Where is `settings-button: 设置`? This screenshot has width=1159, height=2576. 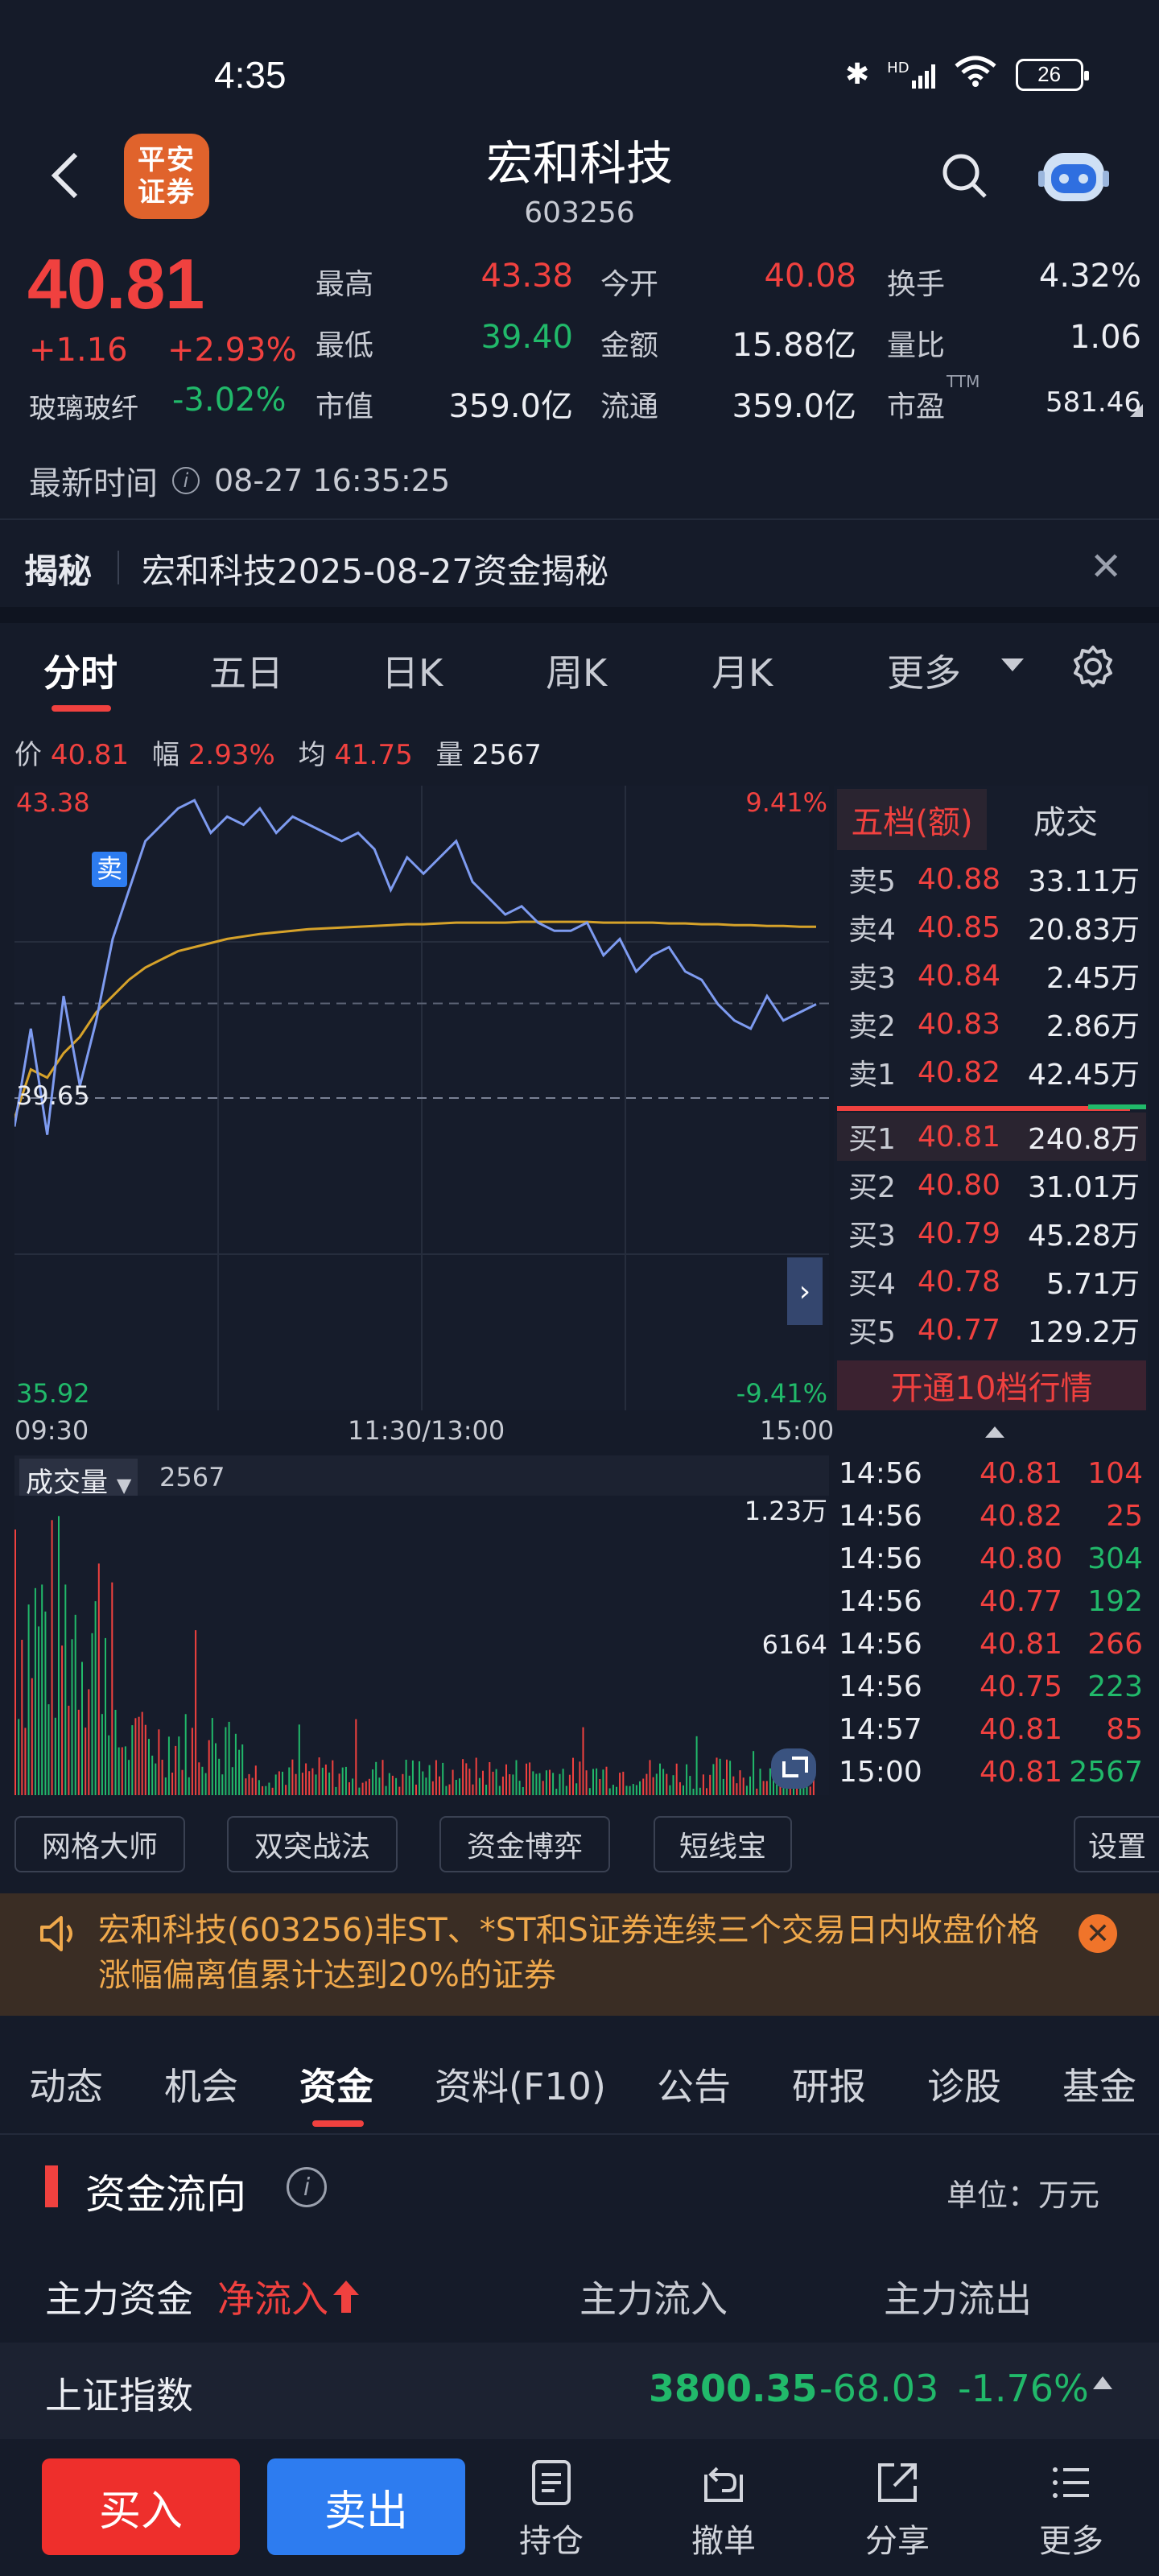
settings-button: 设置 is located at coordinates (1116, 1844).